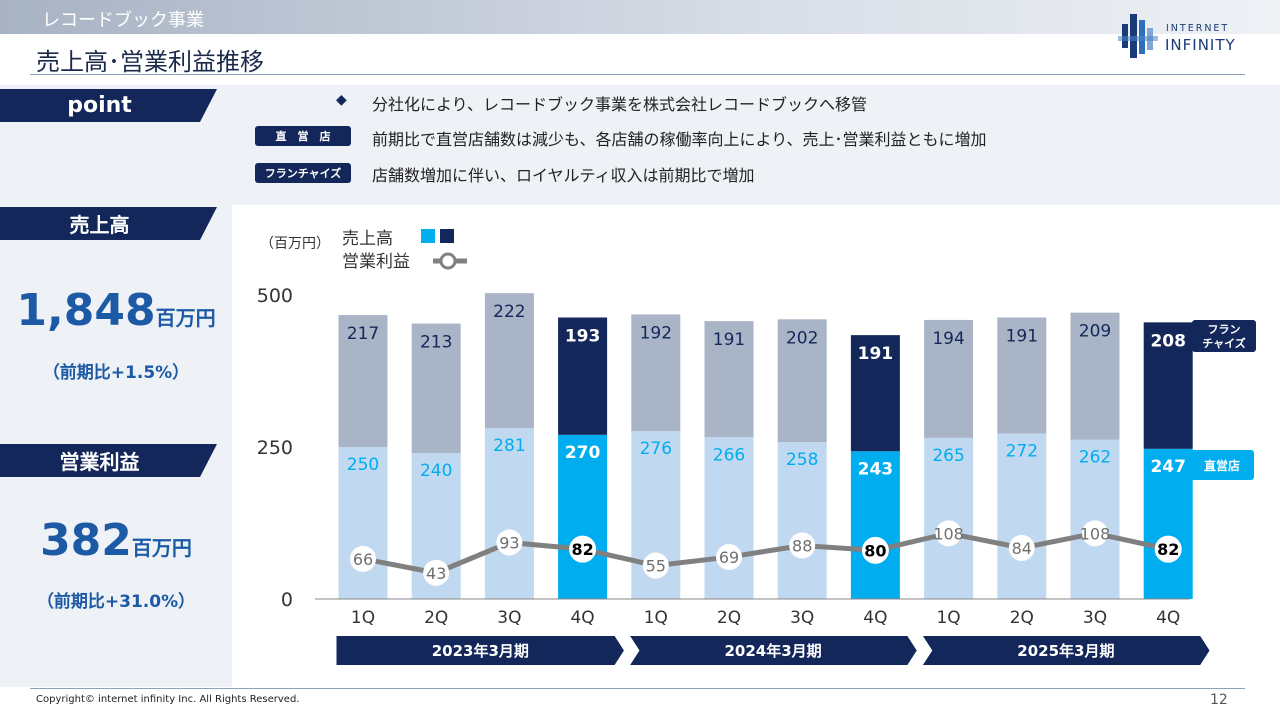  Describe the element at coordinates (161, 548) in the screenshot. I see `operating-profit-unit: 百万円` at that location.